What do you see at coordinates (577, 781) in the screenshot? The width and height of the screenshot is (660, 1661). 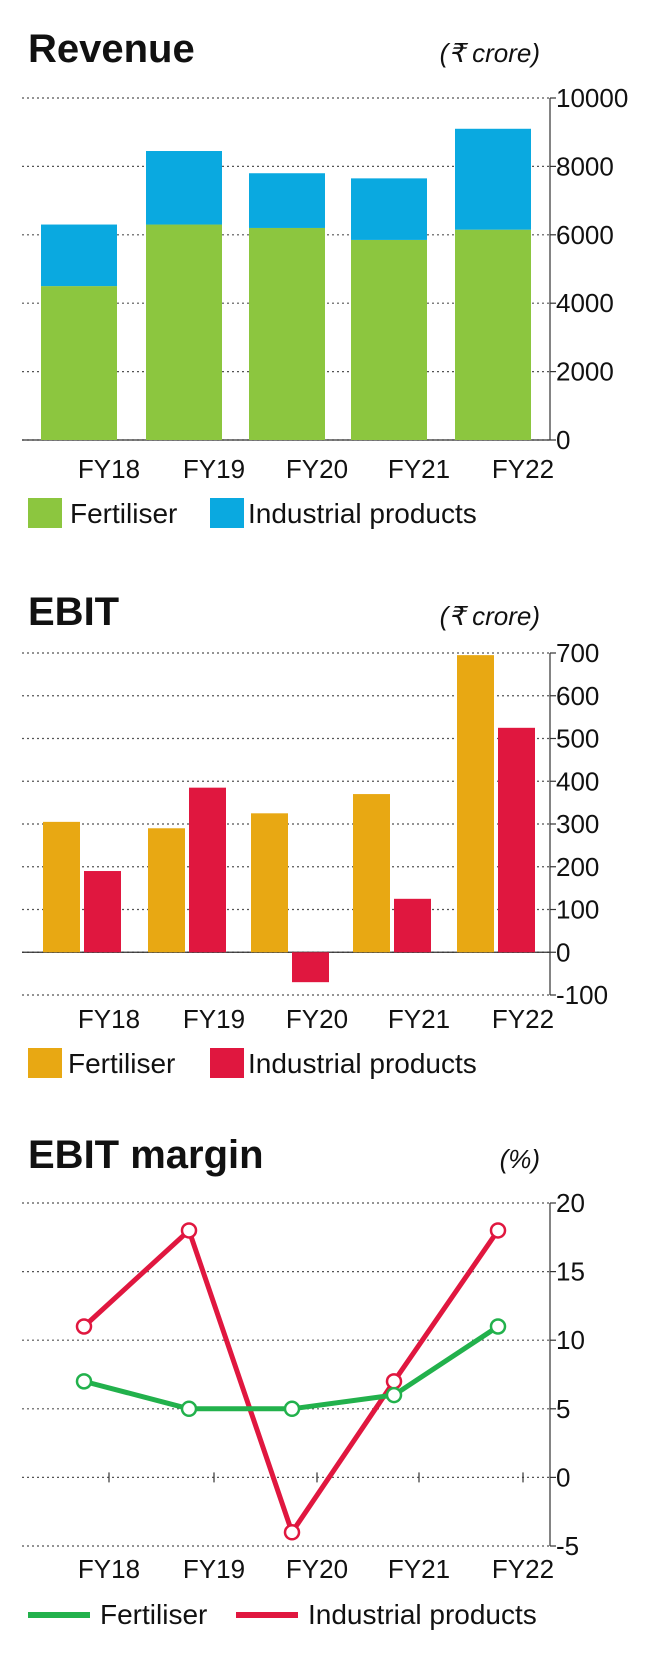 I see `y-tick-label: 400` at bounding box center [577, 781].